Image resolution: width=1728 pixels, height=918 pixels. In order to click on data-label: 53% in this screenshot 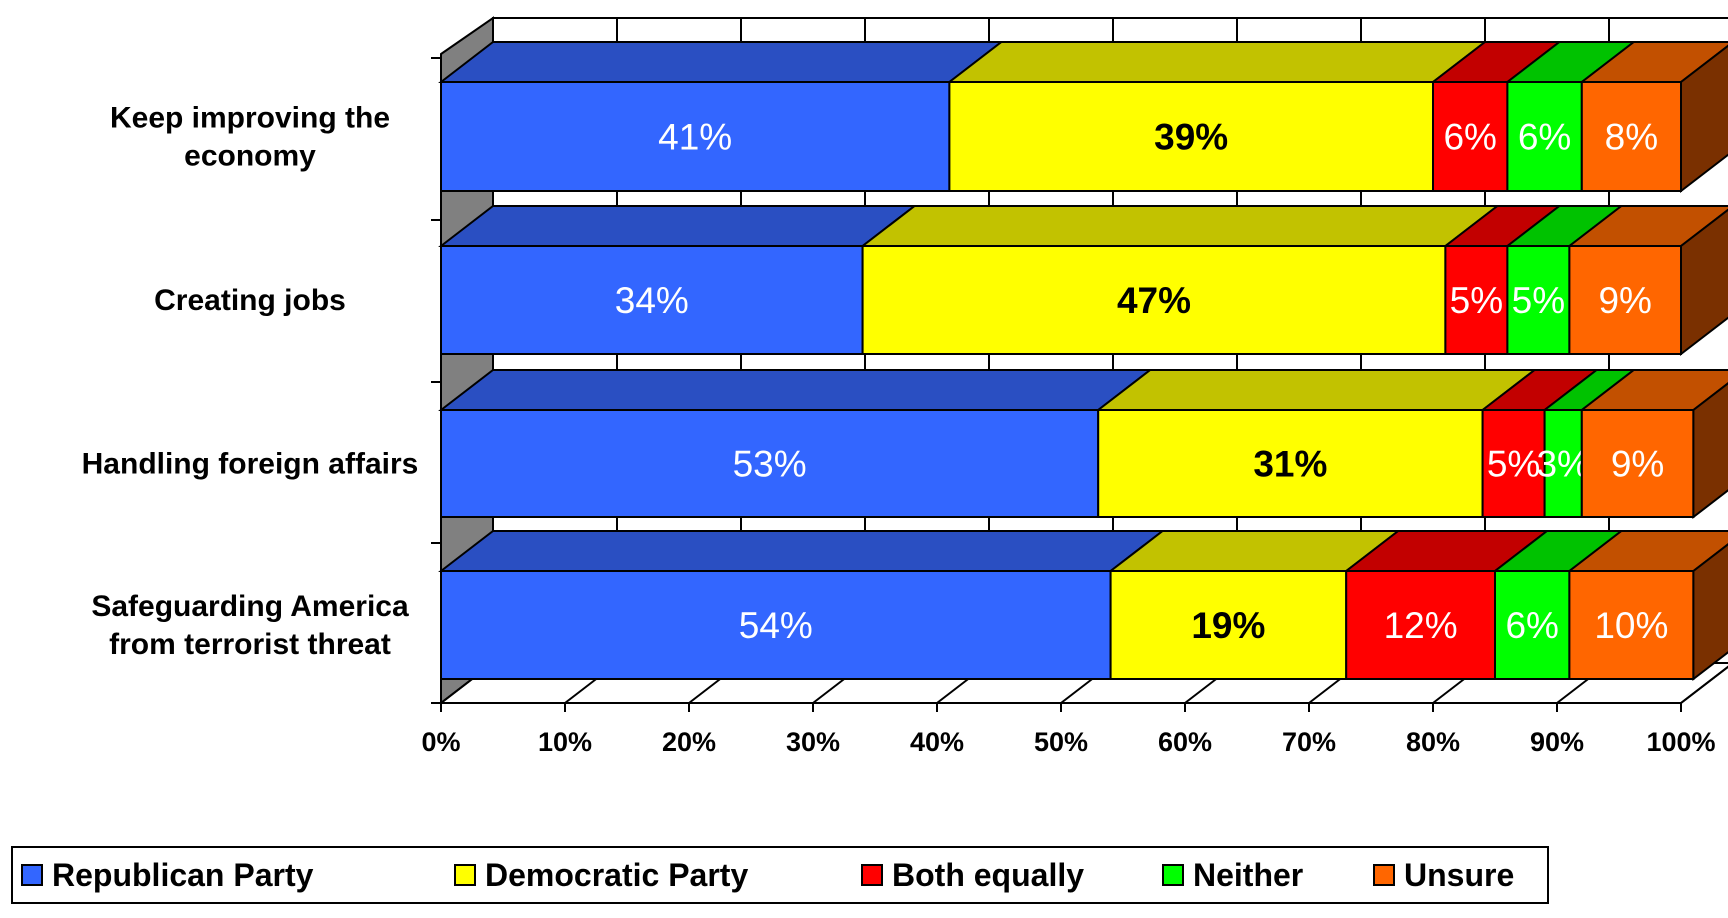, I will do `click(770, 464)`.